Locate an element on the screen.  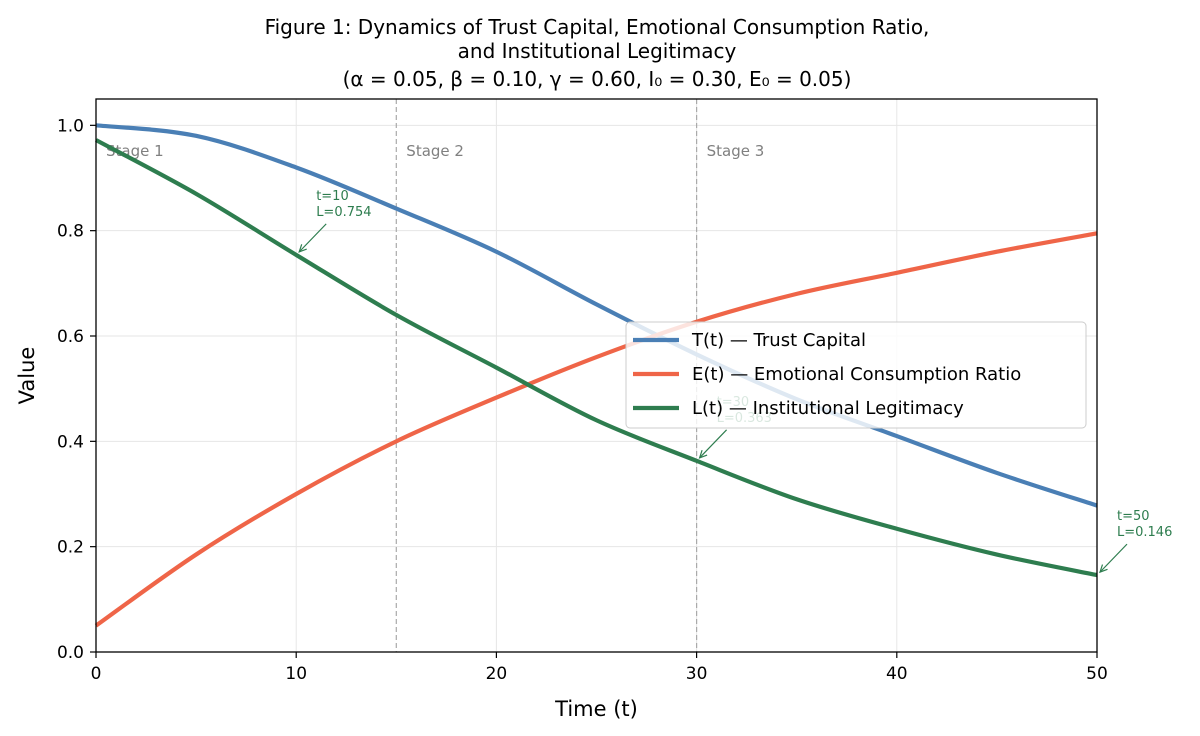
annotation-text: L=0.754 is located at coordinates (343, 212).